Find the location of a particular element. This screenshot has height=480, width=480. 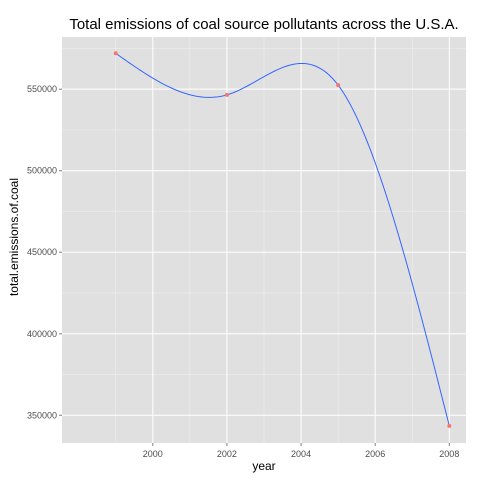

x-tick-label: 2006 is located at coordinates (375, 454).